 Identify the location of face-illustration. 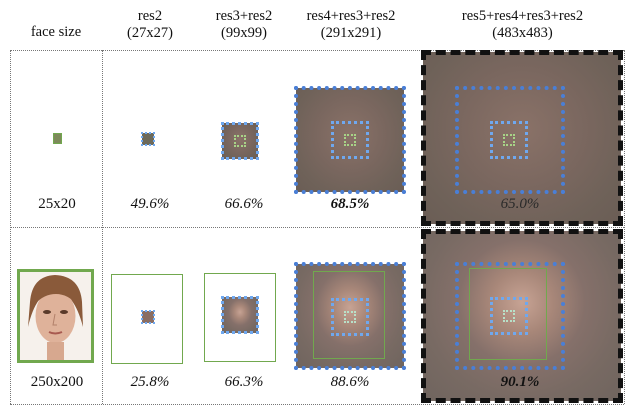
(55, 316).